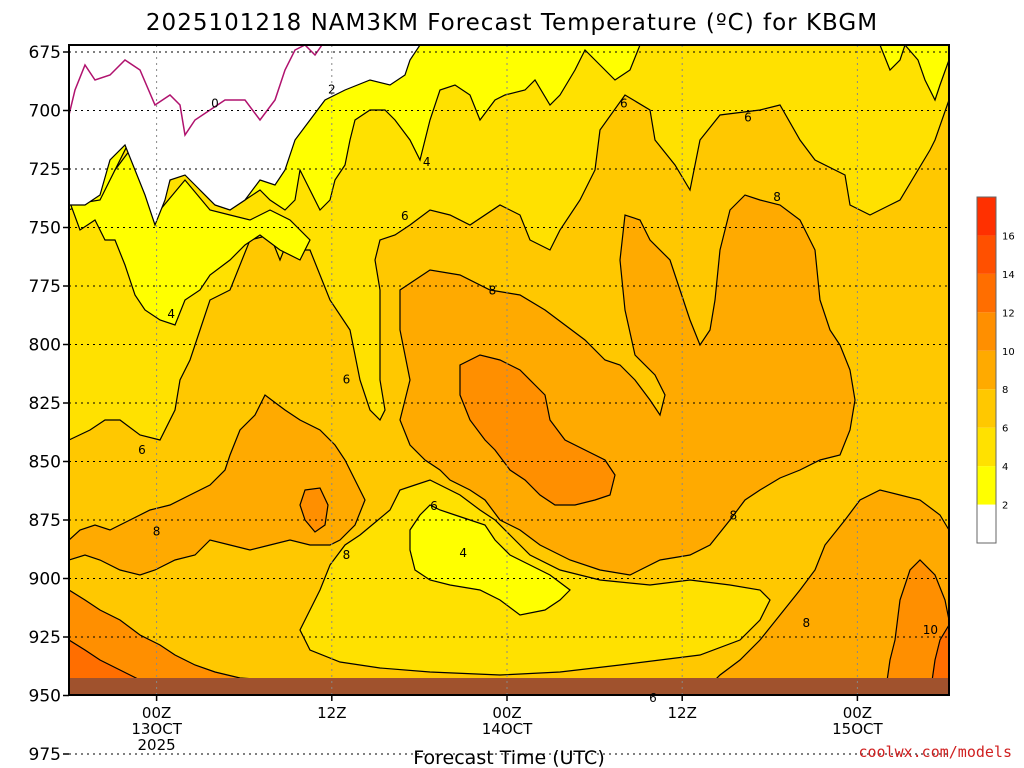 The image size is (1024, 768). What do you see at coordinates (45, 170) in the screenshot?
I see `y-tick-label: 725` at bounding box center [45, 170].